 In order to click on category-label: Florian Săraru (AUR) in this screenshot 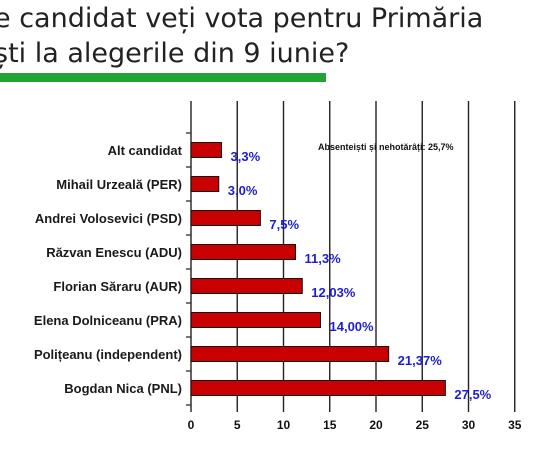, I will do `click(117, 286)`.